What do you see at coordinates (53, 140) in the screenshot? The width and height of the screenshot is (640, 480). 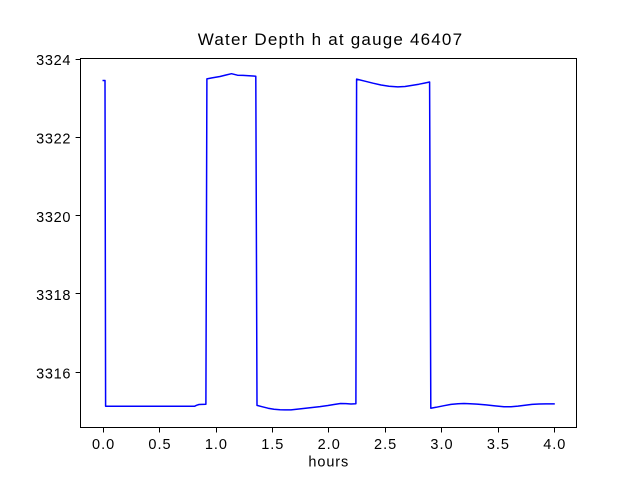 I see `svg-text: 3322` at bounding box center [53, 140].